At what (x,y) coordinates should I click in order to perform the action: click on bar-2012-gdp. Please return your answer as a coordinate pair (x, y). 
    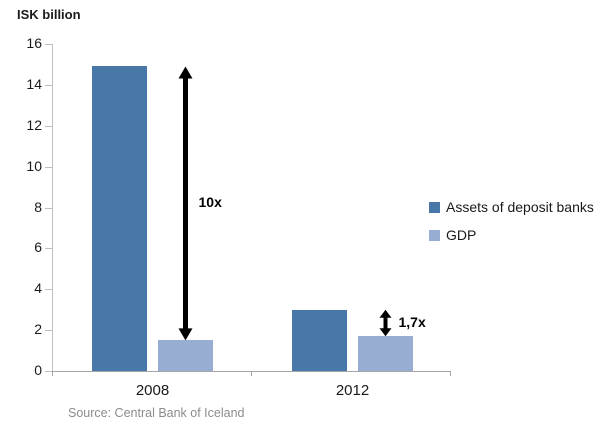
    Looking at the image, I should click on (385, 353).